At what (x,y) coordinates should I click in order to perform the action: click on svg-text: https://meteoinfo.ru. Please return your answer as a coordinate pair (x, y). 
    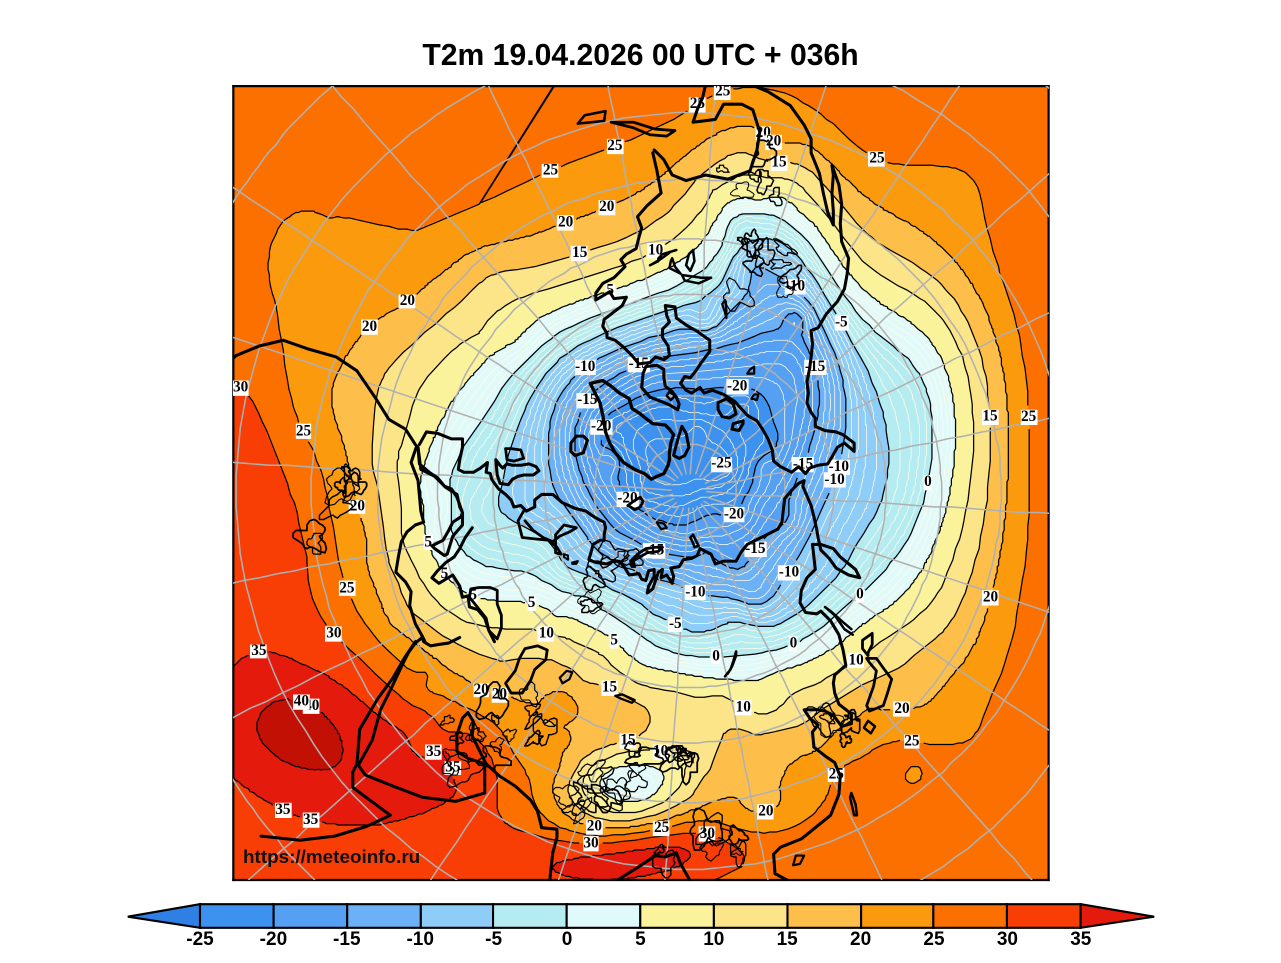
    Looking at the image, I should click on (331, 857).